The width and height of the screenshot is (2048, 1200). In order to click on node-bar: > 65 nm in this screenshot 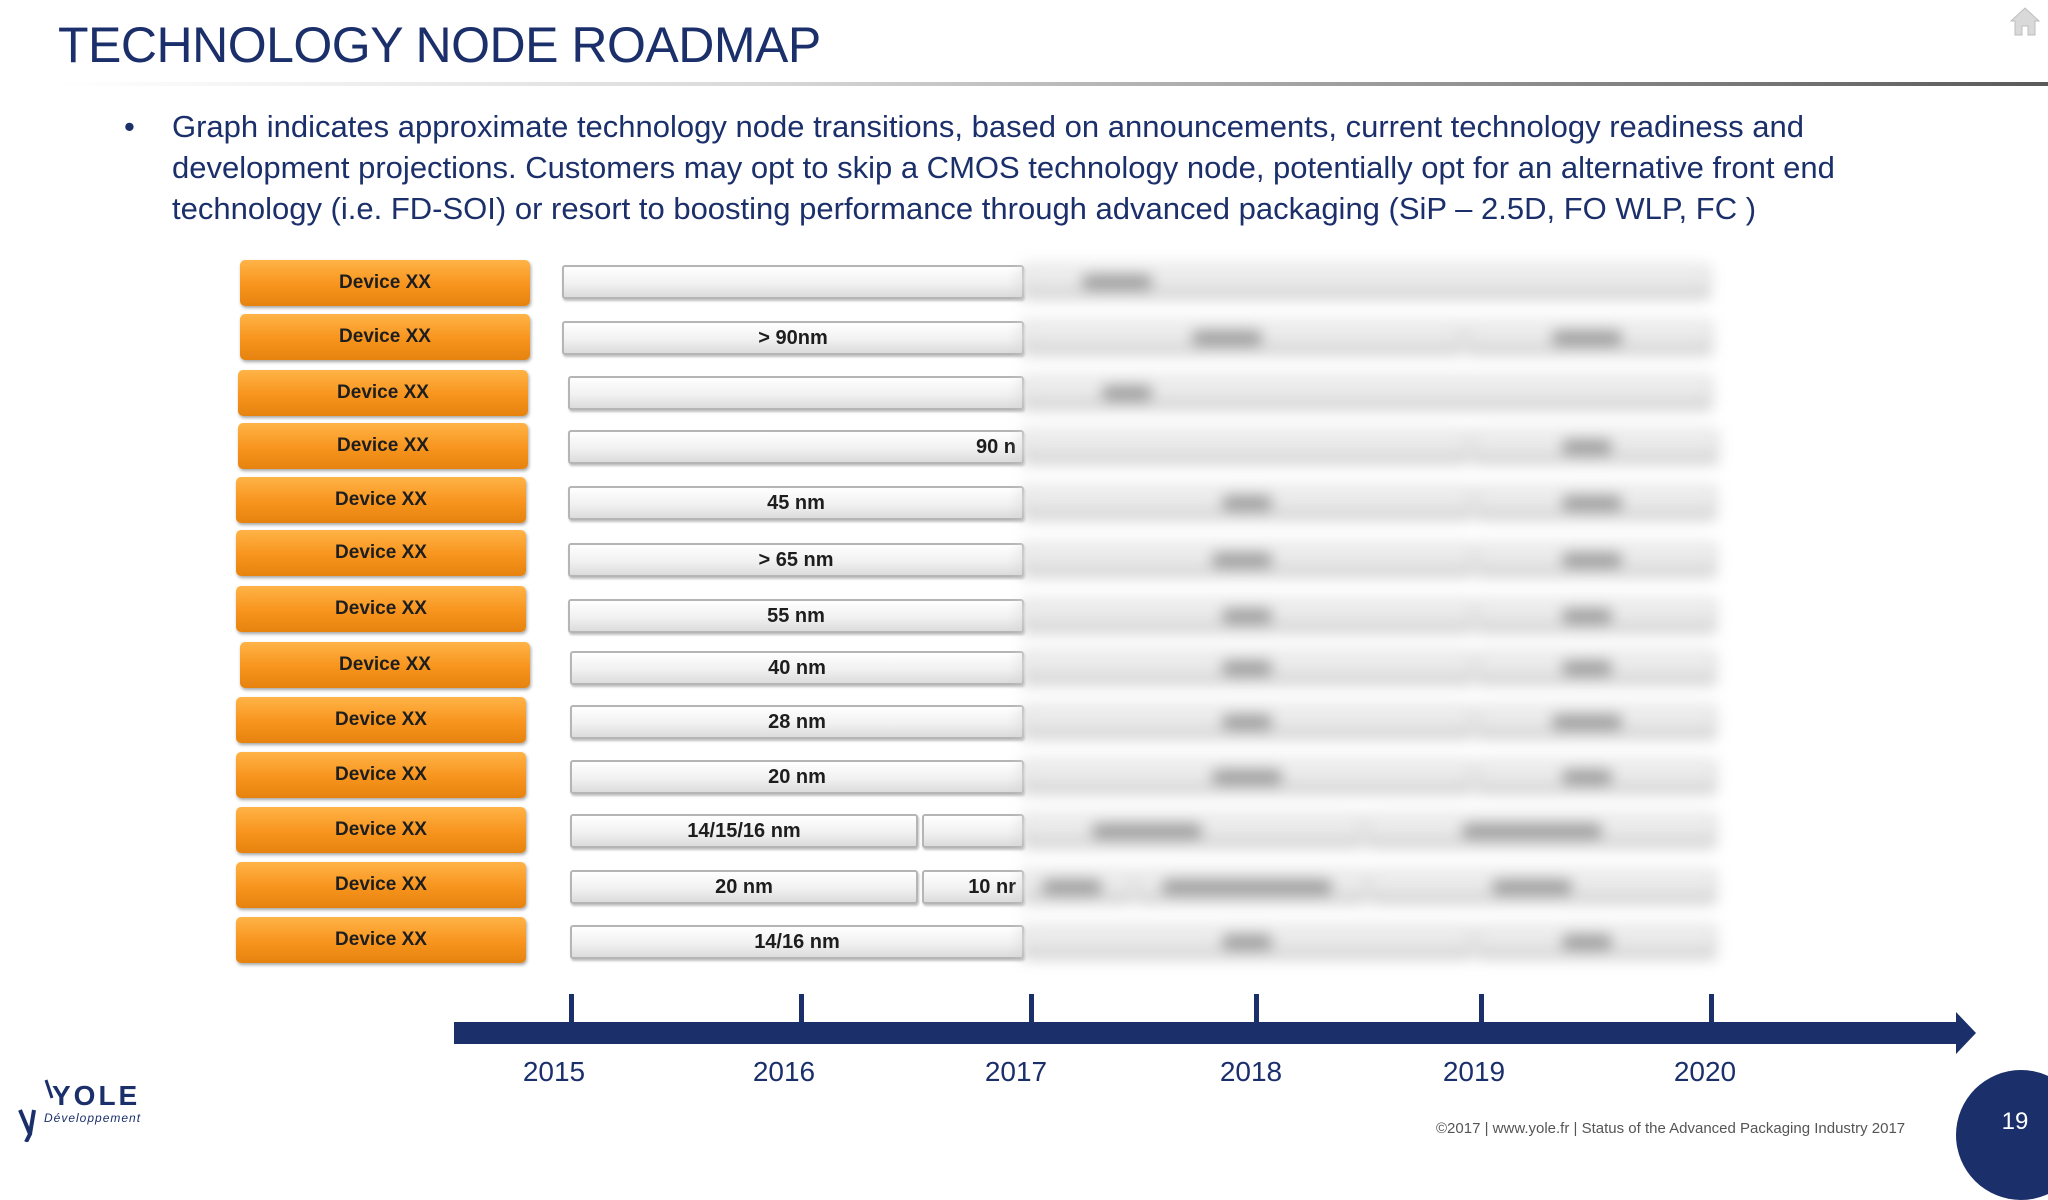, I will do `click(796, 560)`.